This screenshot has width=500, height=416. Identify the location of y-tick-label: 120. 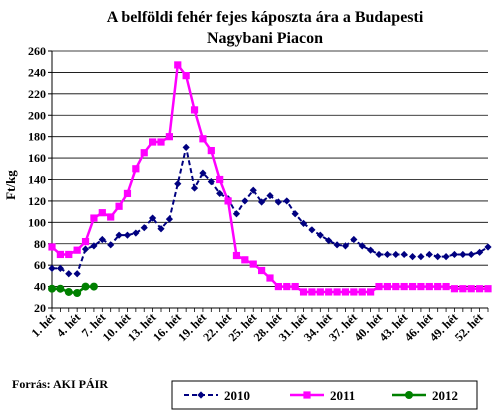
(37, 201).